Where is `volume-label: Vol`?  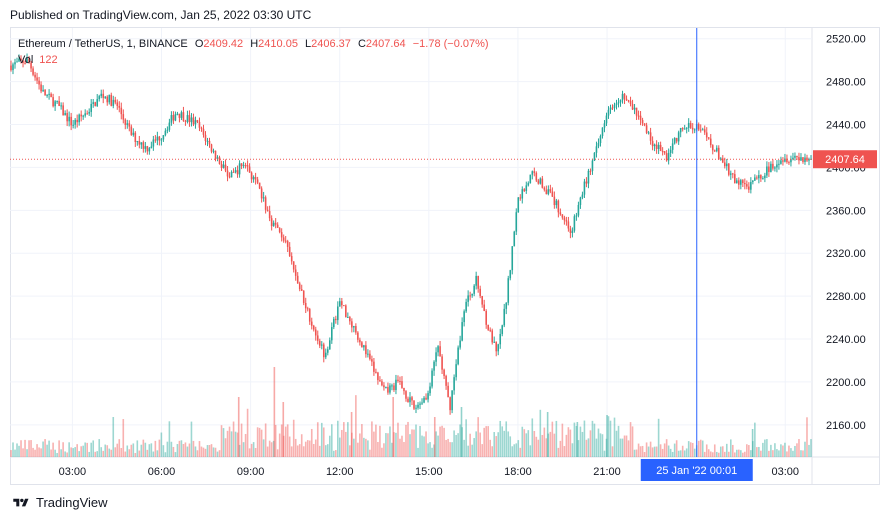 volume-label: Vol is located at coordinates (26, 60).